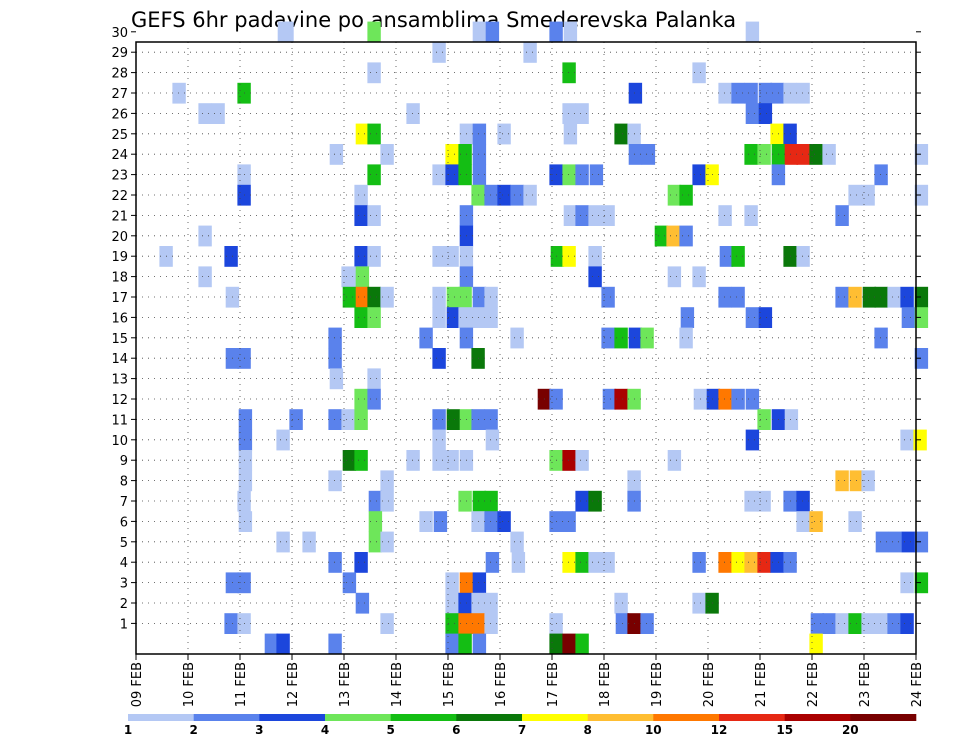 This screenshot has width=960, height=742. What do you see at coordinates (119, 74) in the screenshot?
I see `y-tick-label: 28` at bounding box center [119, 74].